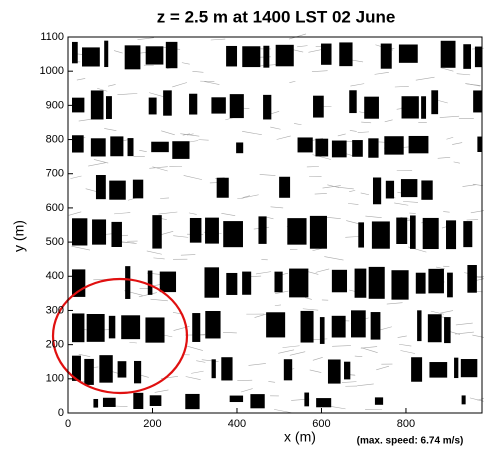 This screenshot has height=457, width=484. I want to click on y-tick-label: 900, so click(55, 105).